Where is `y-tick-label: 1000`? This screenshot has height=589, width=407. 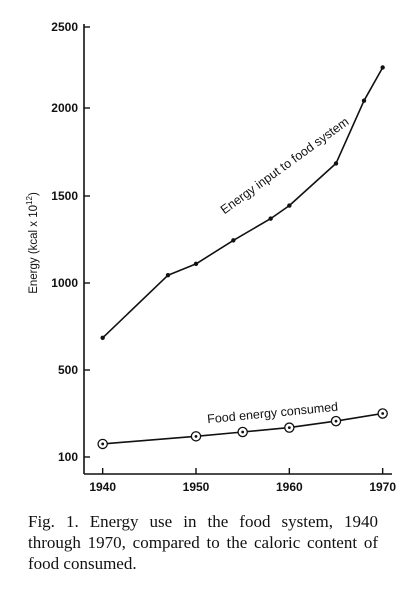
y-tick-label: 1000 is located at coordinates (64, 283).